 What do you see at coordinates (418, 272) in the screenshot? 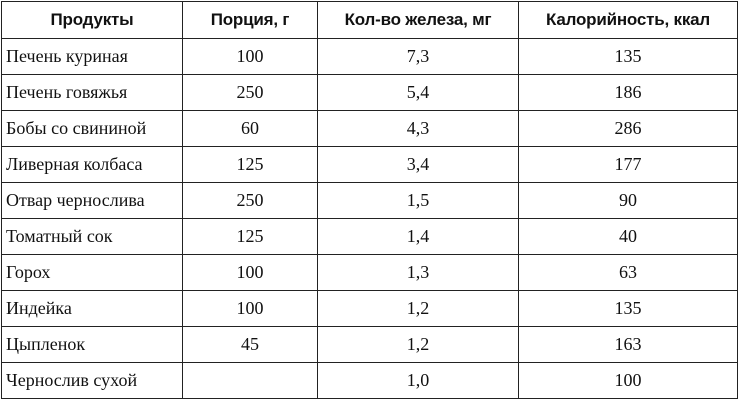
I see `iron-cell: 1,3` at bounding box center [418, 272].